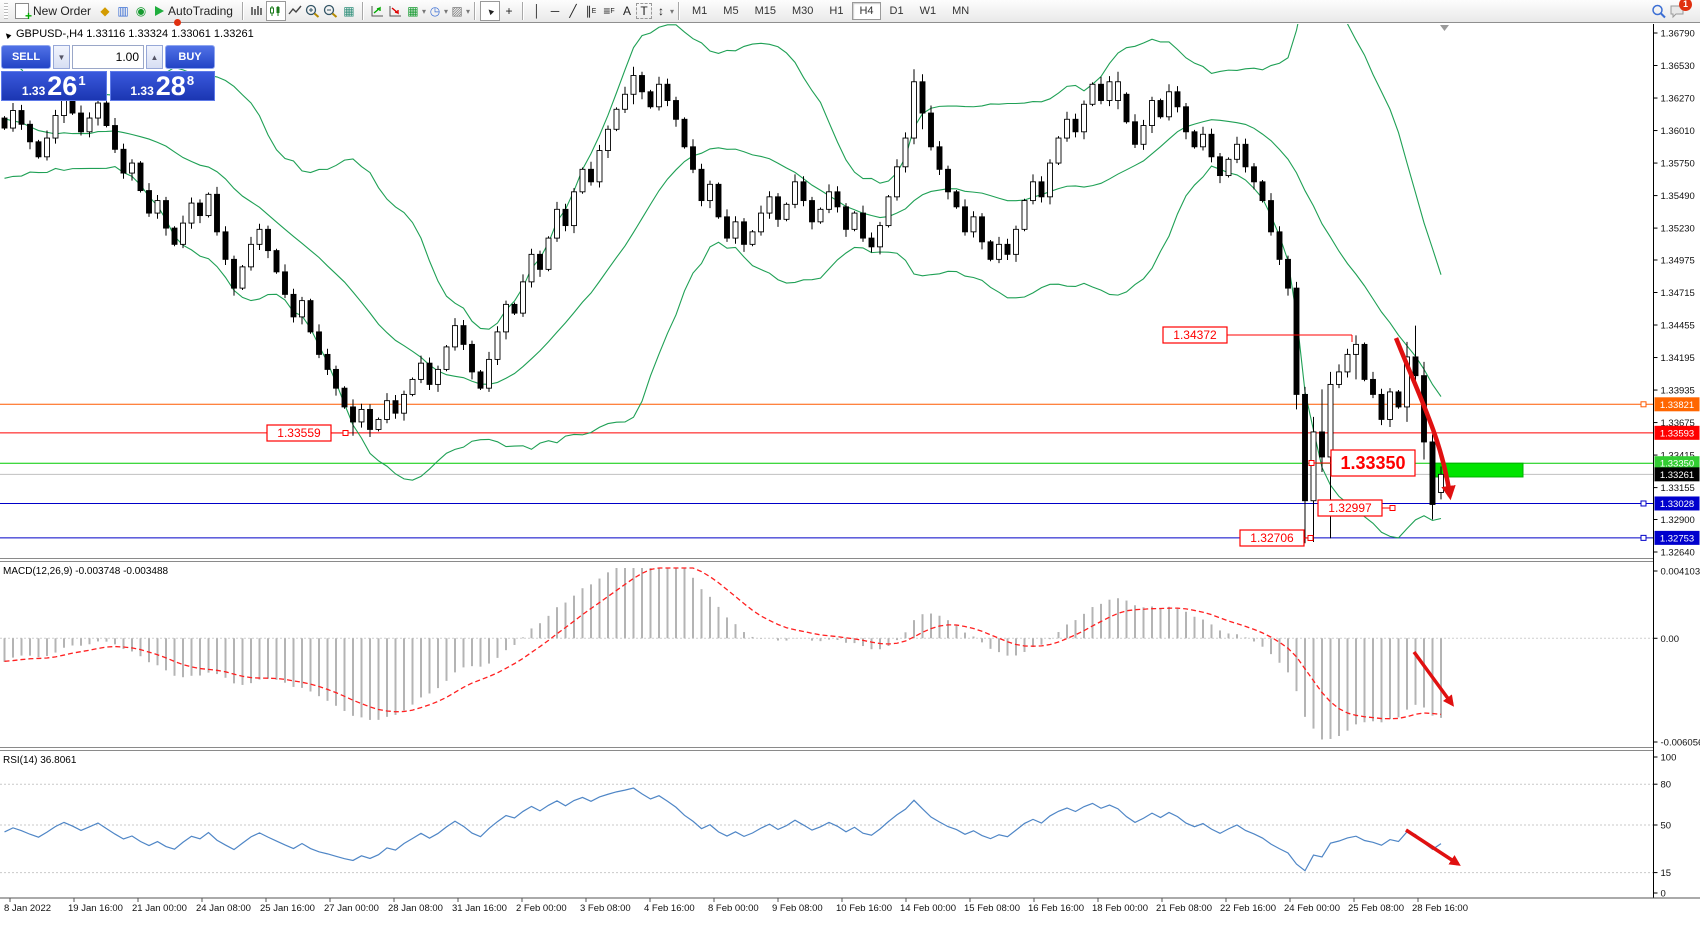 The image size is (1700, 942). What do you see at coordinates (6, 11) in the screenshot?
I see `toolbar-grip` at bounding box center [6, 11].